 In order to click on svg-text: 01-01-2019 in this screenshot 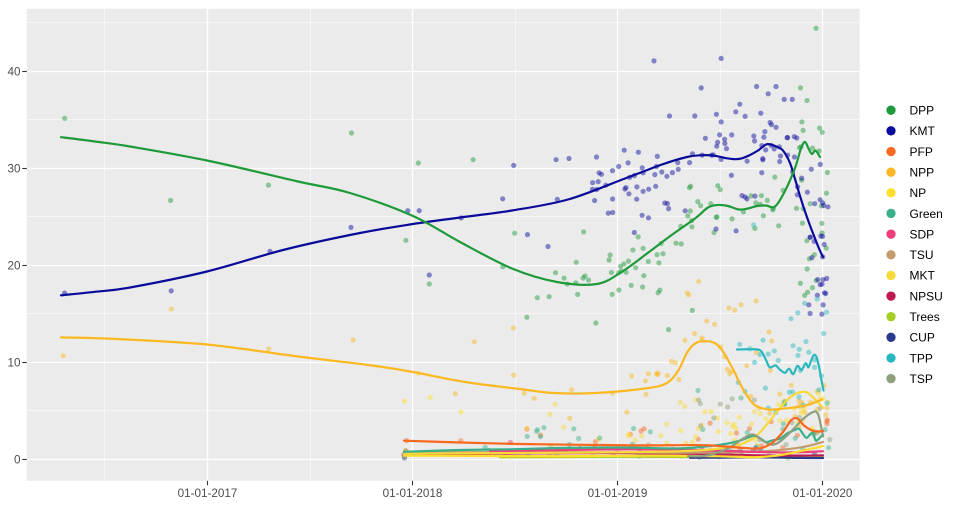, I will do `click(618, 493)`.